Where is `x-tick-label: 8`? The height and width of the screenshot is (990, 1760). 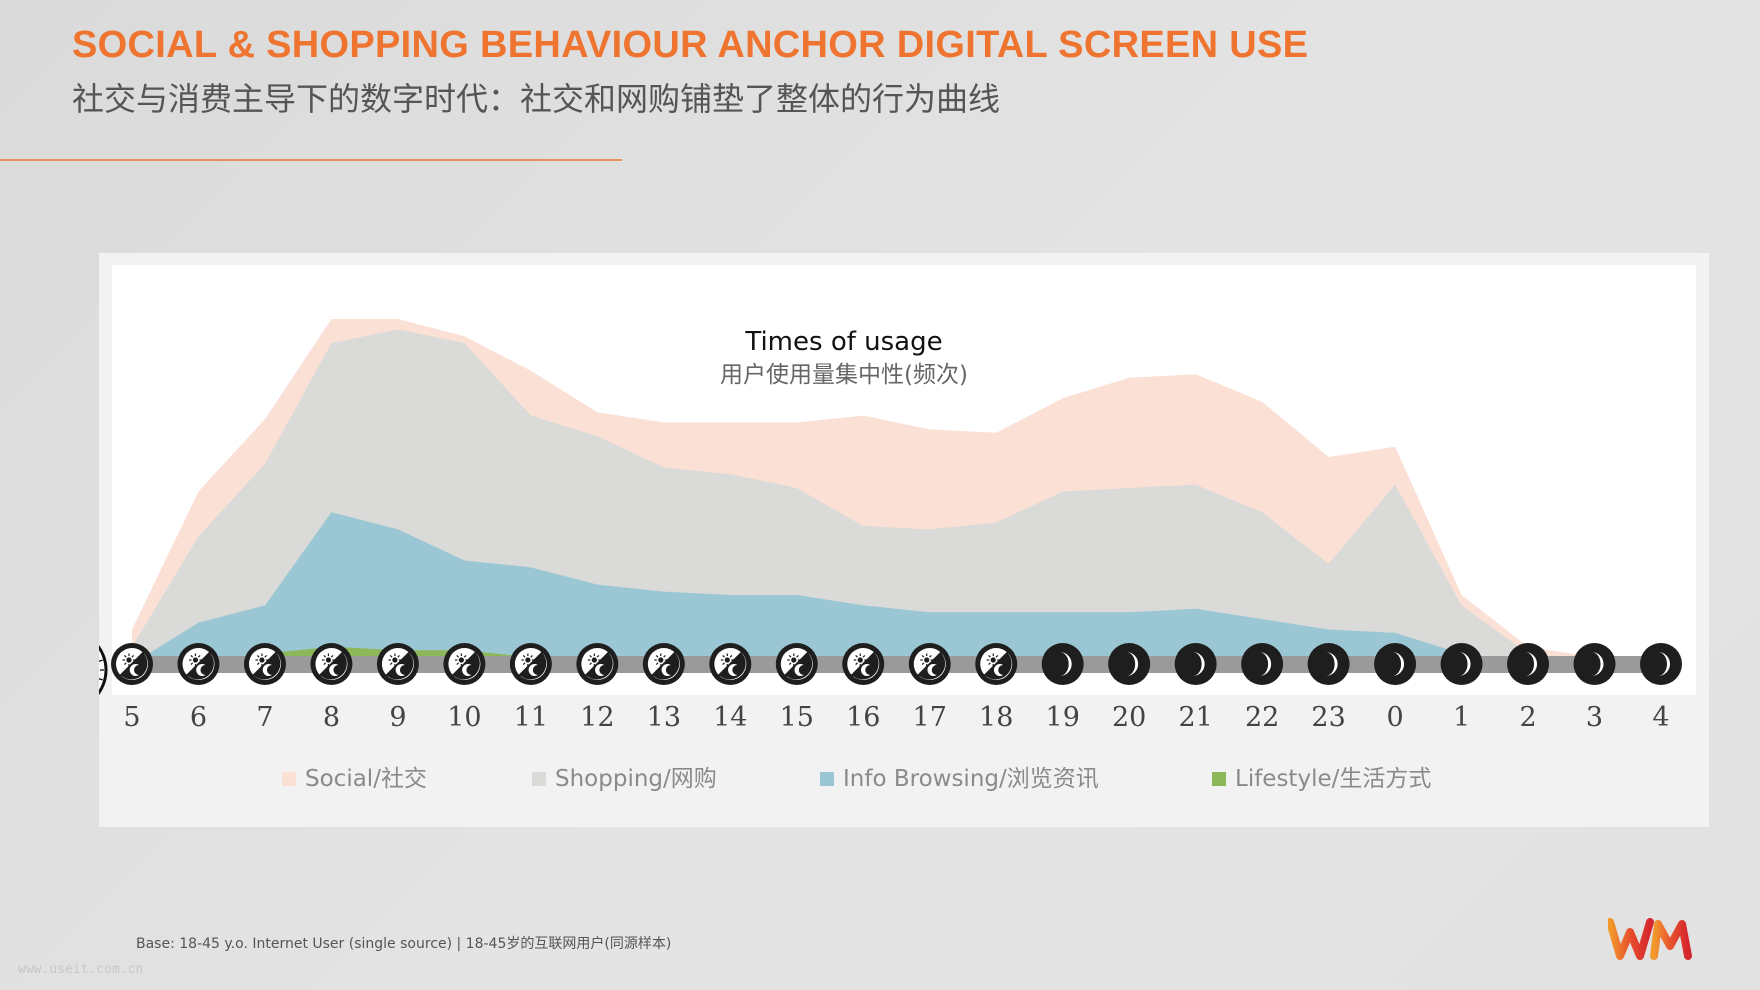
x-tick-label: 8 is located at coordinates (331, 717).